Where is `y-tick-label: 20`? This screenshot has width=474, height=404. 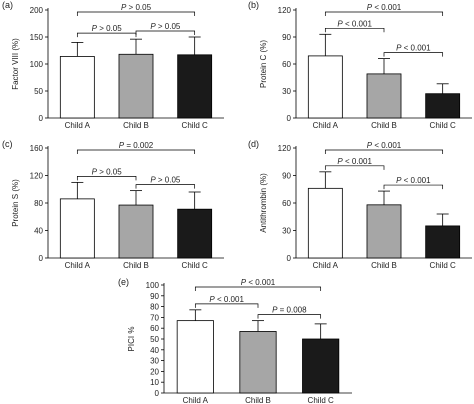 y-tick-label: 20 is located at coordinates (154, 371).